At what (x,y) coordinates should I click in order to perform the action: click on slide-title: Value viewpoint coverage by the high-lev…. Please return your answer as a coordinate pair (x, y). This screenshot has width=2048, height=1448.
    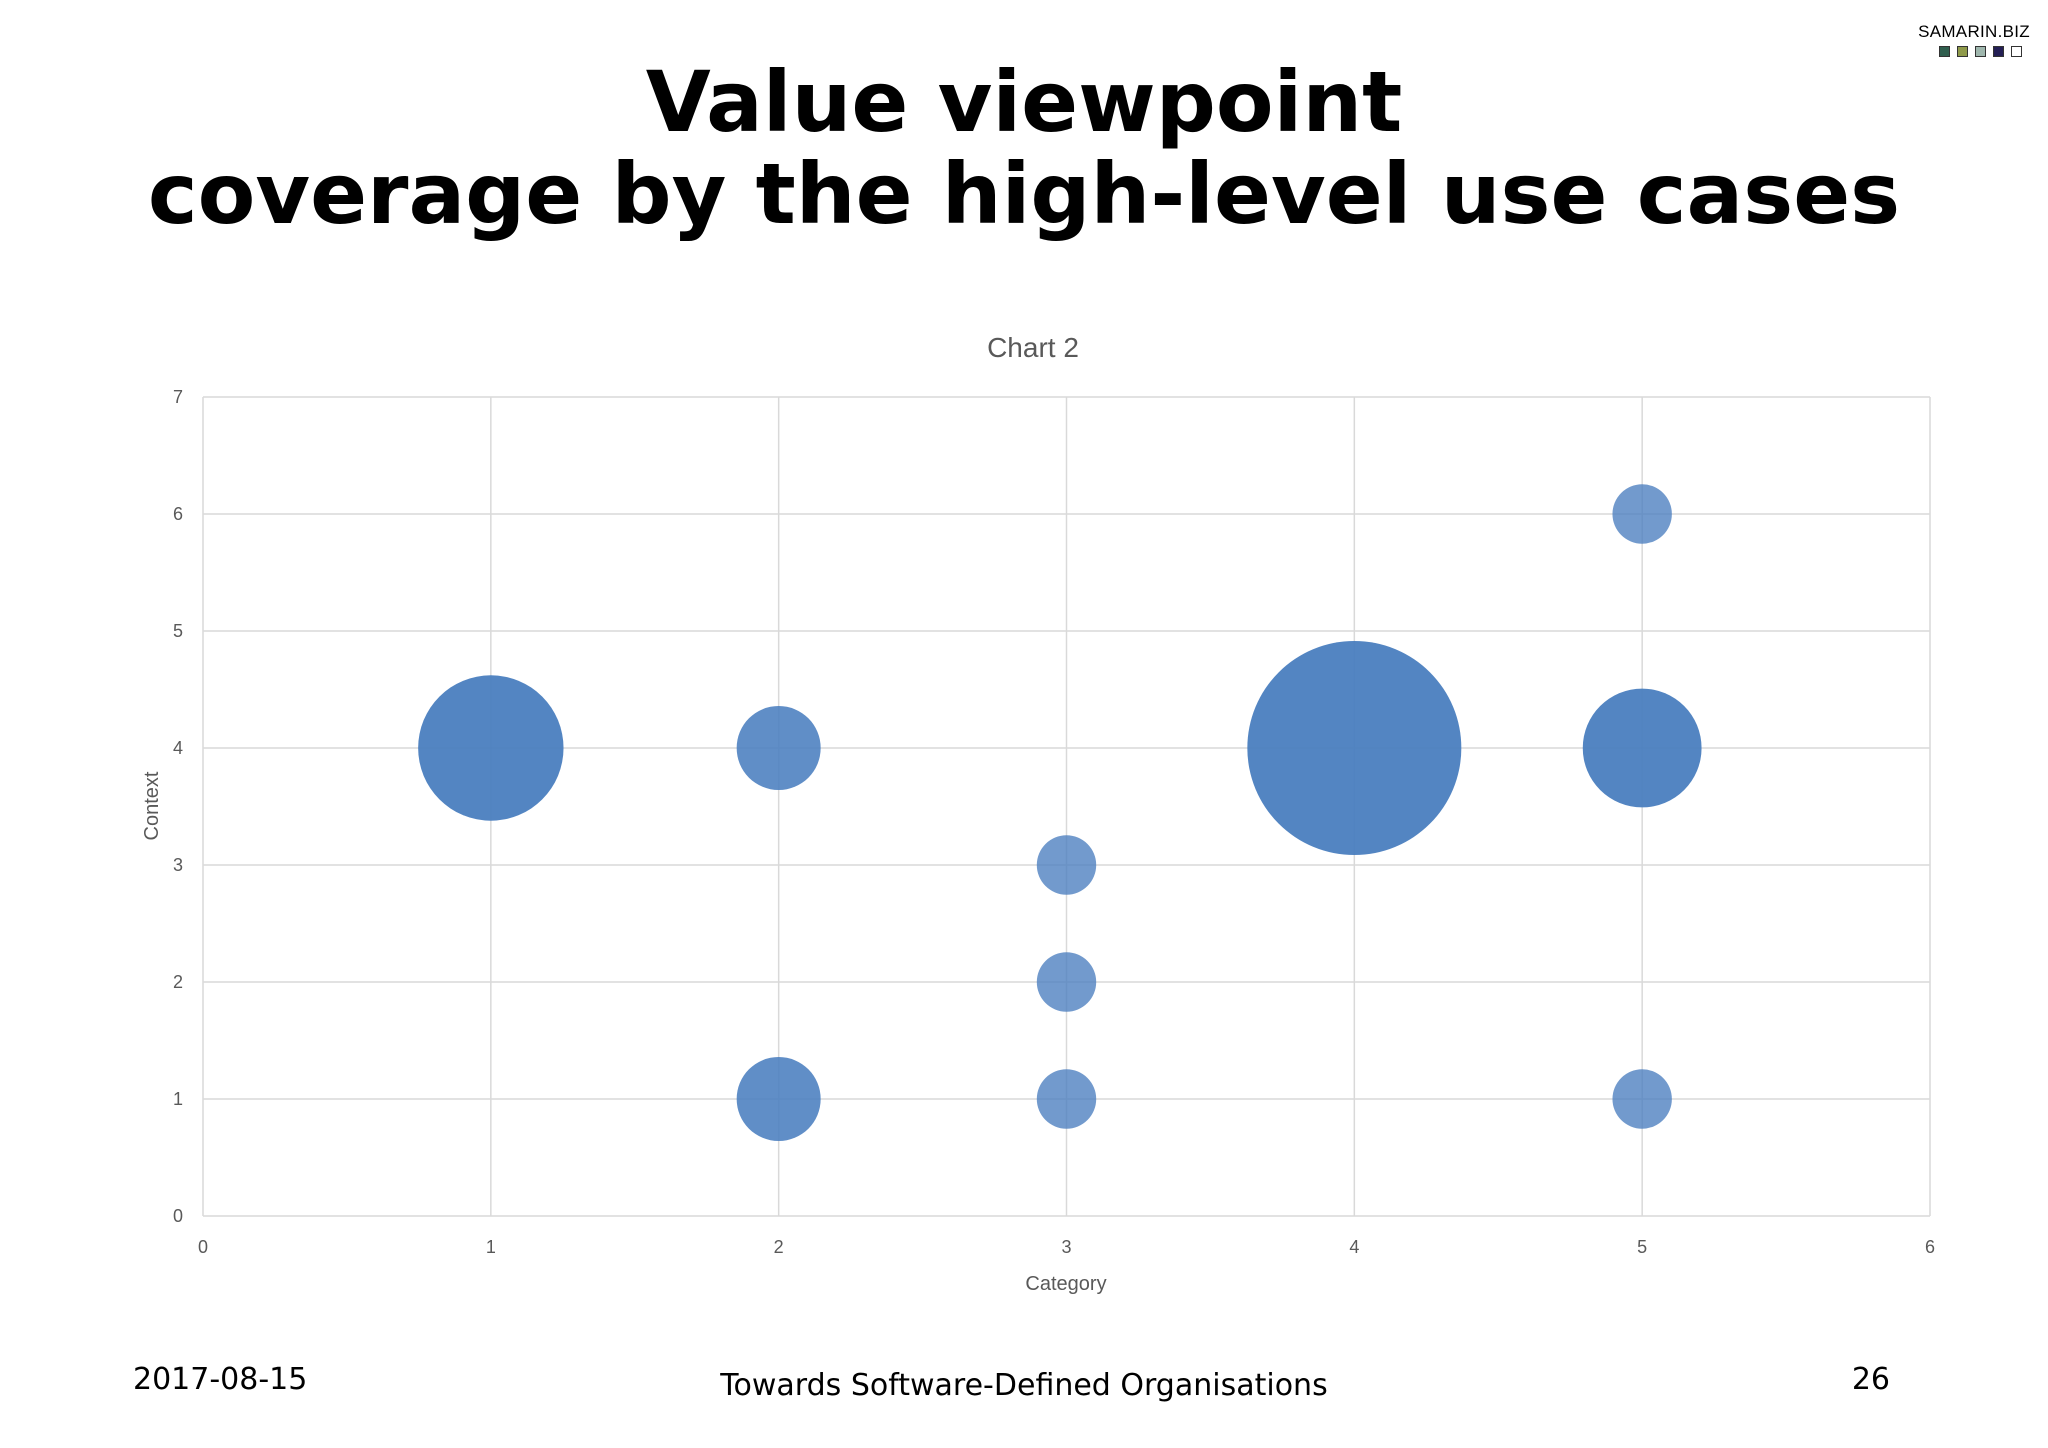
    Looking at the image, I should click on (1024, 148).